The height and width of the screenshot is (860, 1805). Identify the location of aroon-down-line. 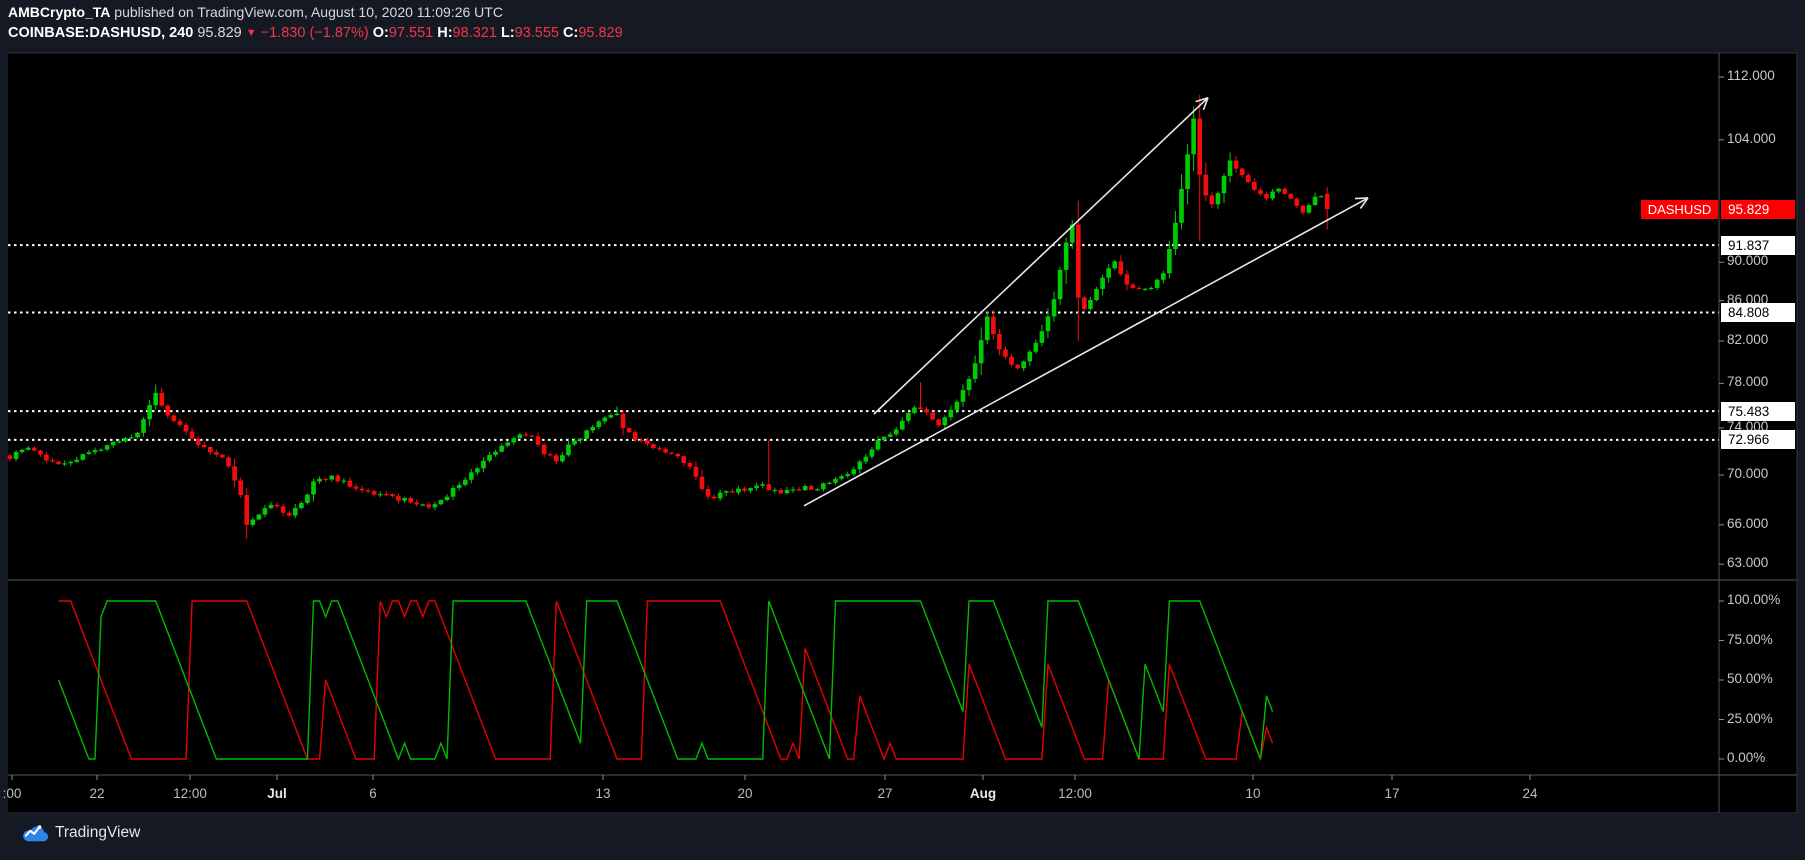
(666, 681).